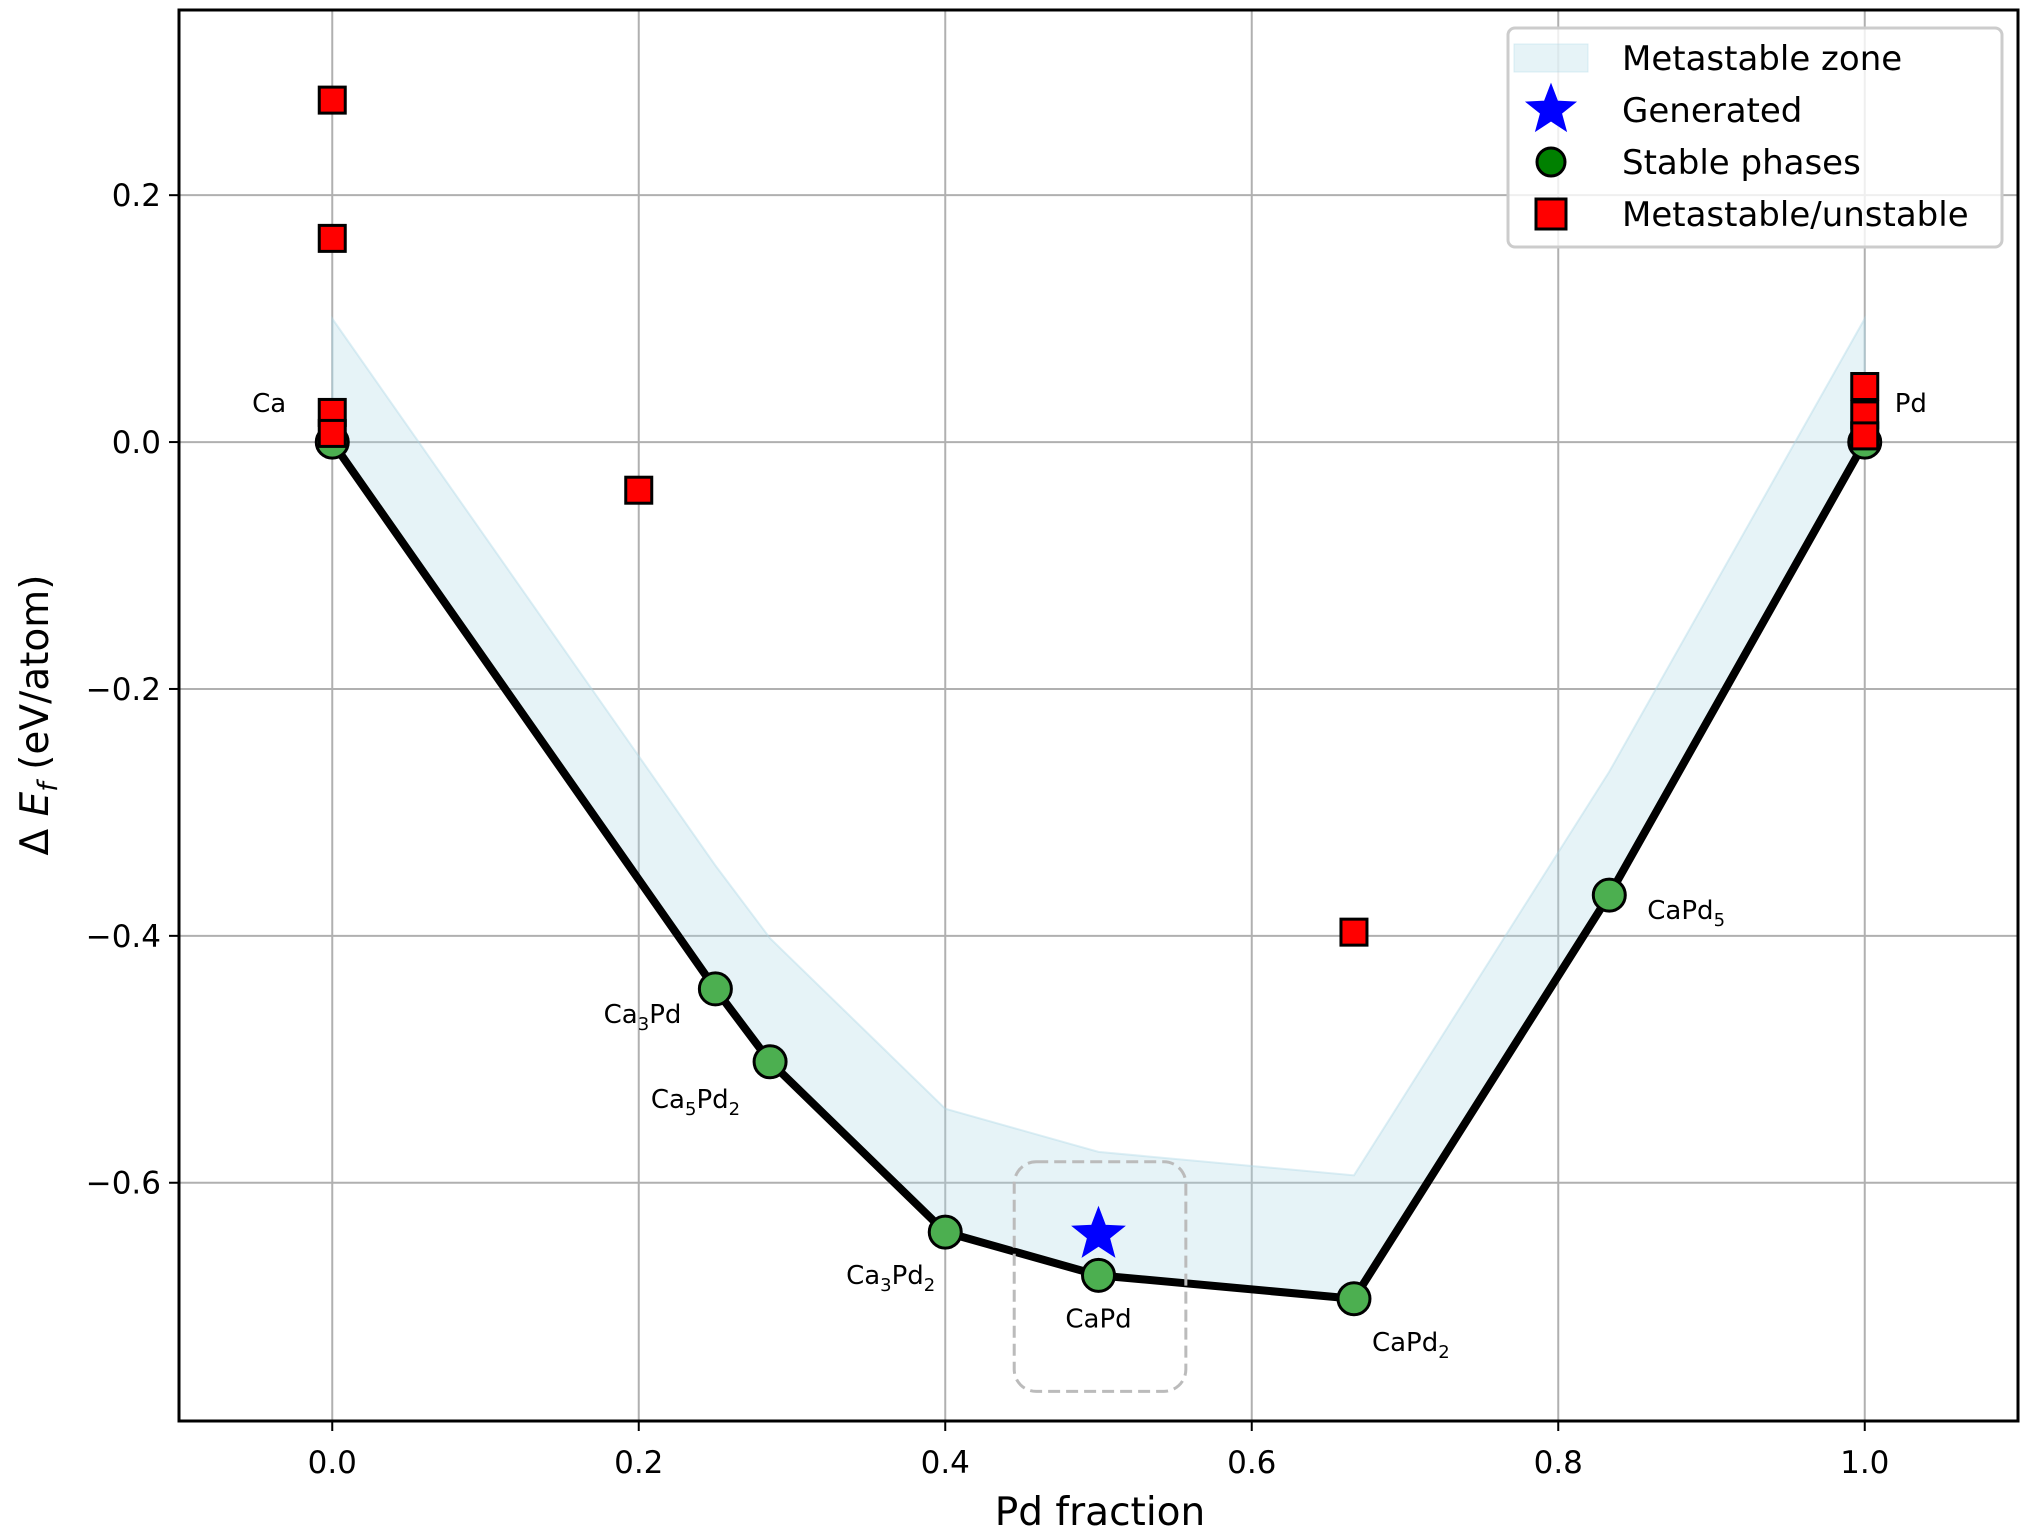 The image size is (2028, 1537). What do you see at coordinates (123, 1184) in the screenshot?
I see `y-tick-label: −0.6` at bounding box center [123, 1184].